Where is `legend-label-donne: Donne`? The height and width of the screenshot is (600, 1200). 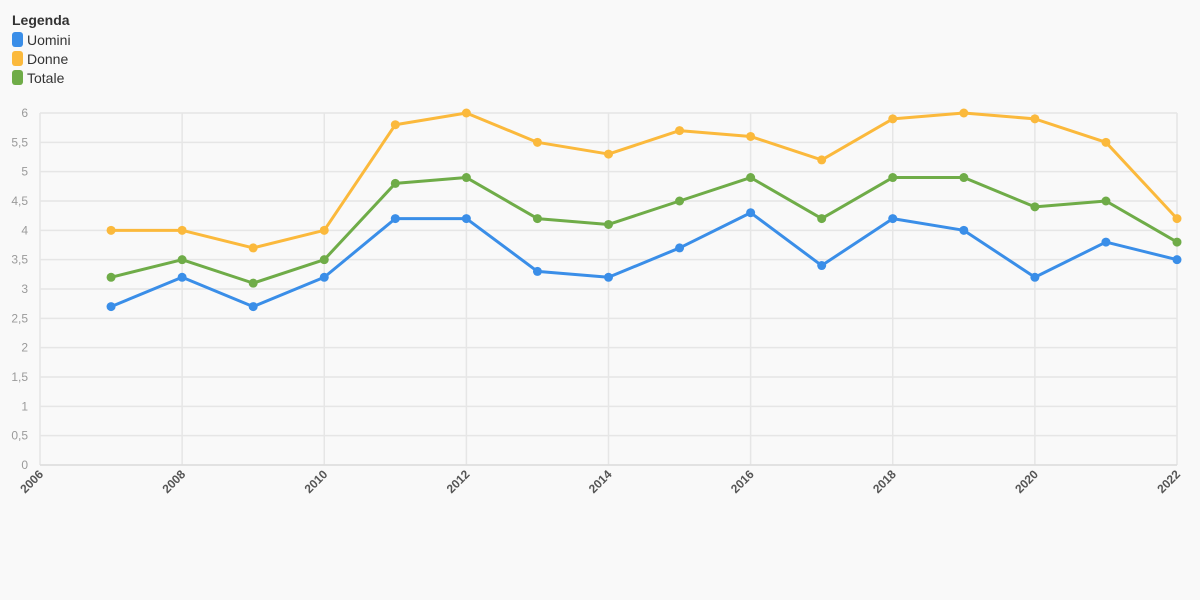
legend-label-donne: Donne is located at coordinates (48, 58).